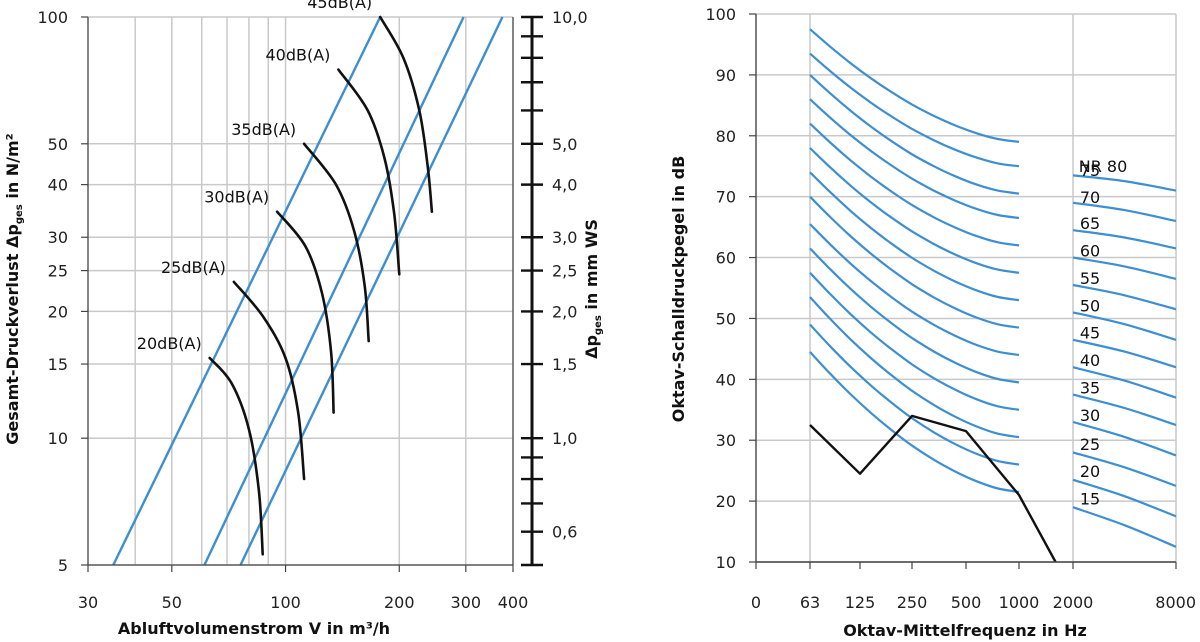 The height and width of the screenshot is (642, 1200). What do you see at coordinates (513, 602) in the screenshot?
I see `x-tick-label: 400` at bounding box center [513, 602].